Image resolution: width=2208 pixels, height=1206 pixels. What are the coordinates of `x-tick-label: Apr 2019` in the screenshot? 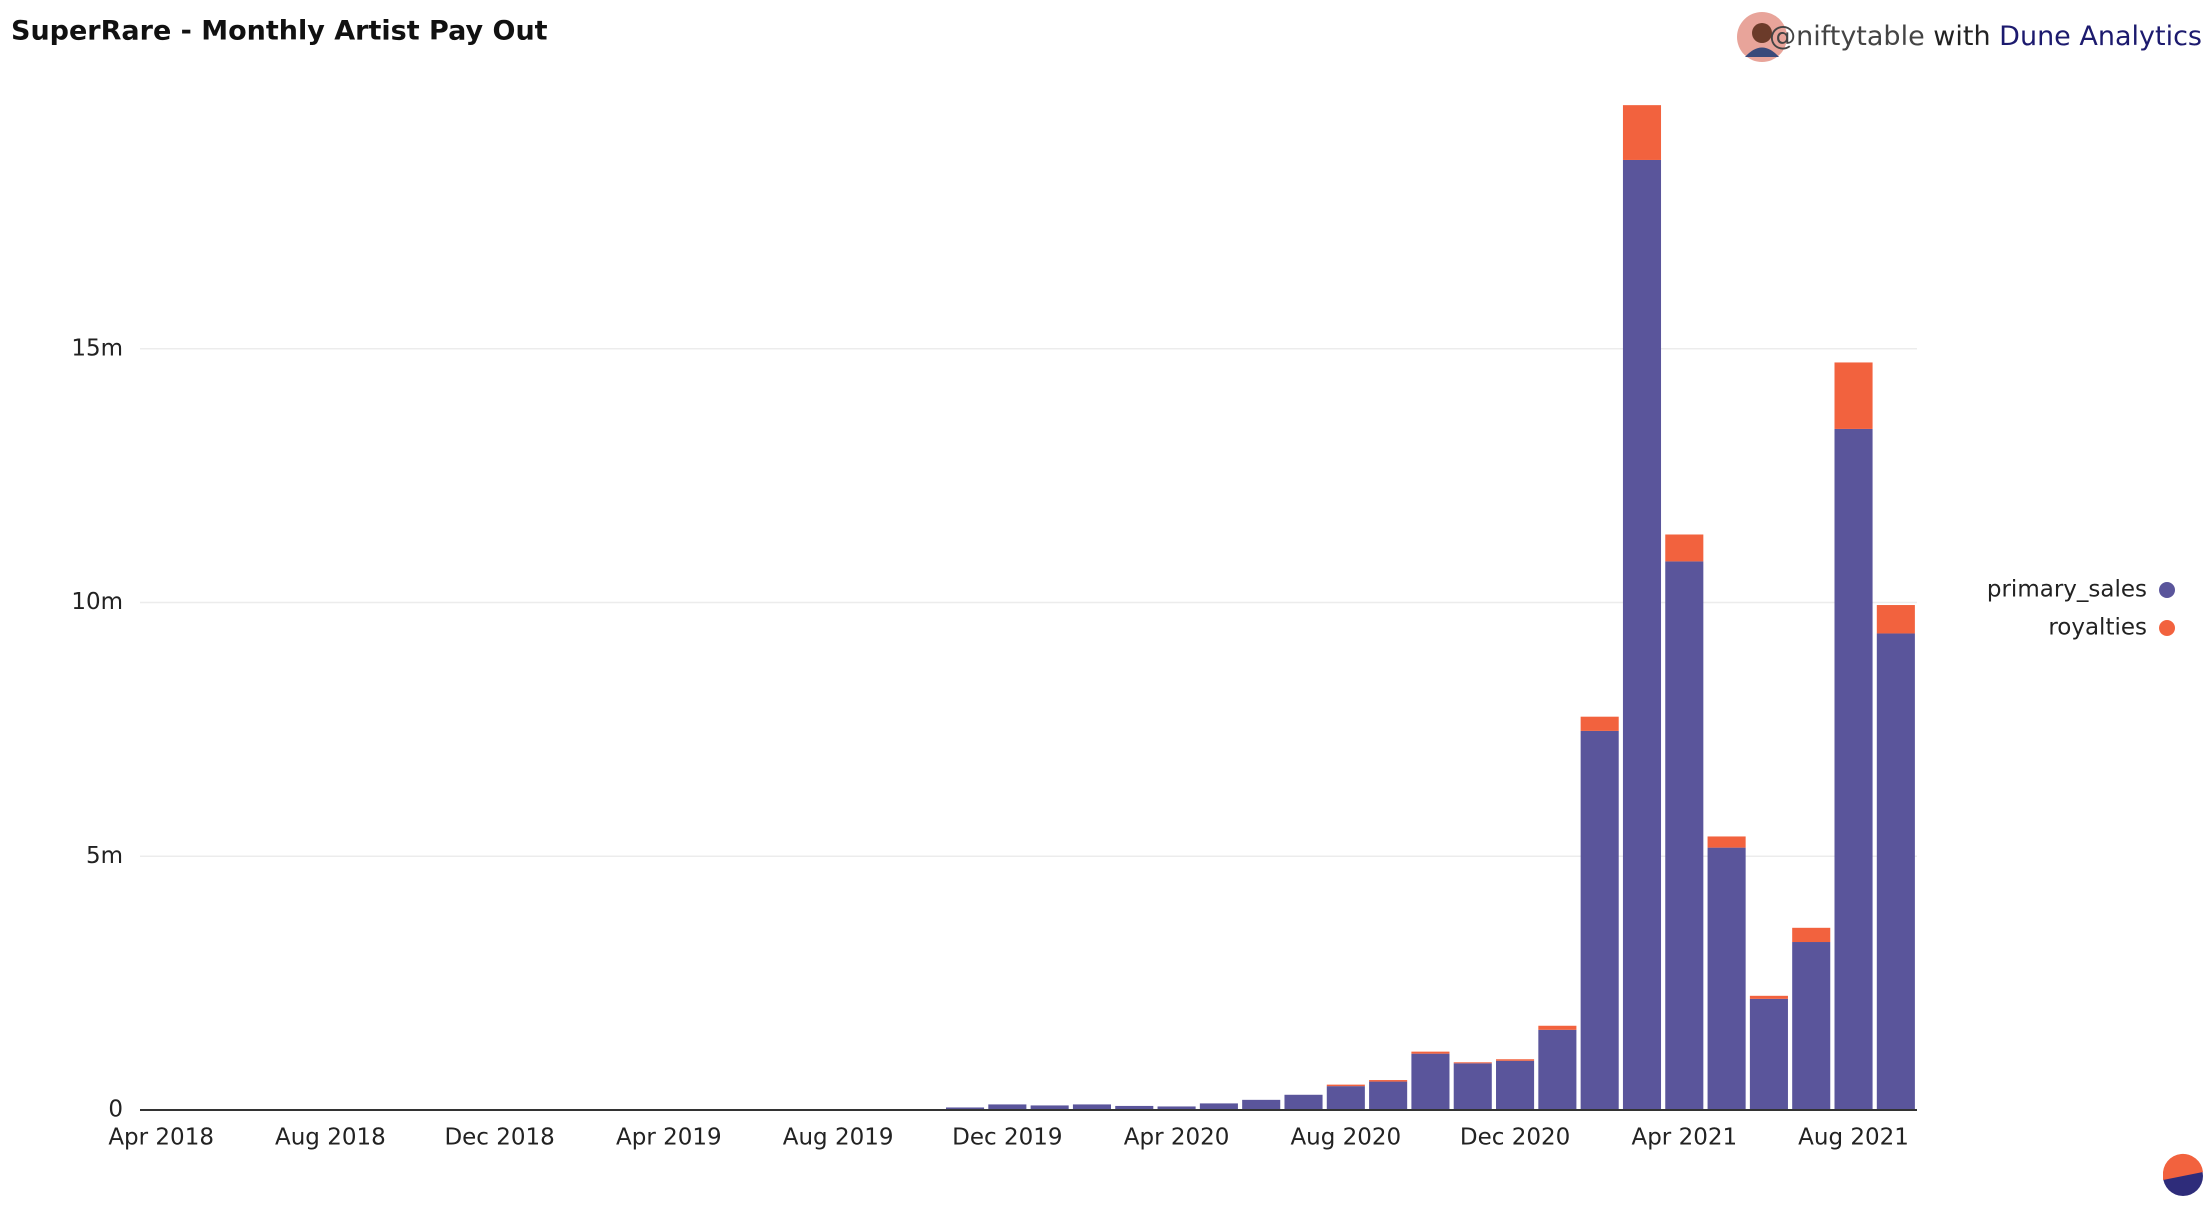 It's located at (669, 1138).